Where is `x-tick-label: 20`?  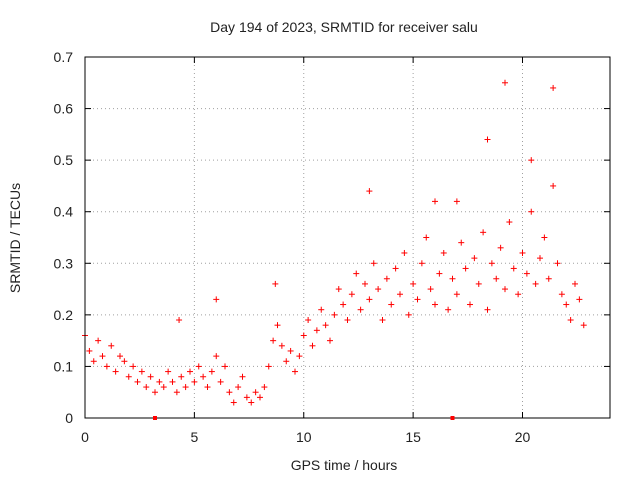 x-tick-label: 20 is located at coordinates (523, 437).